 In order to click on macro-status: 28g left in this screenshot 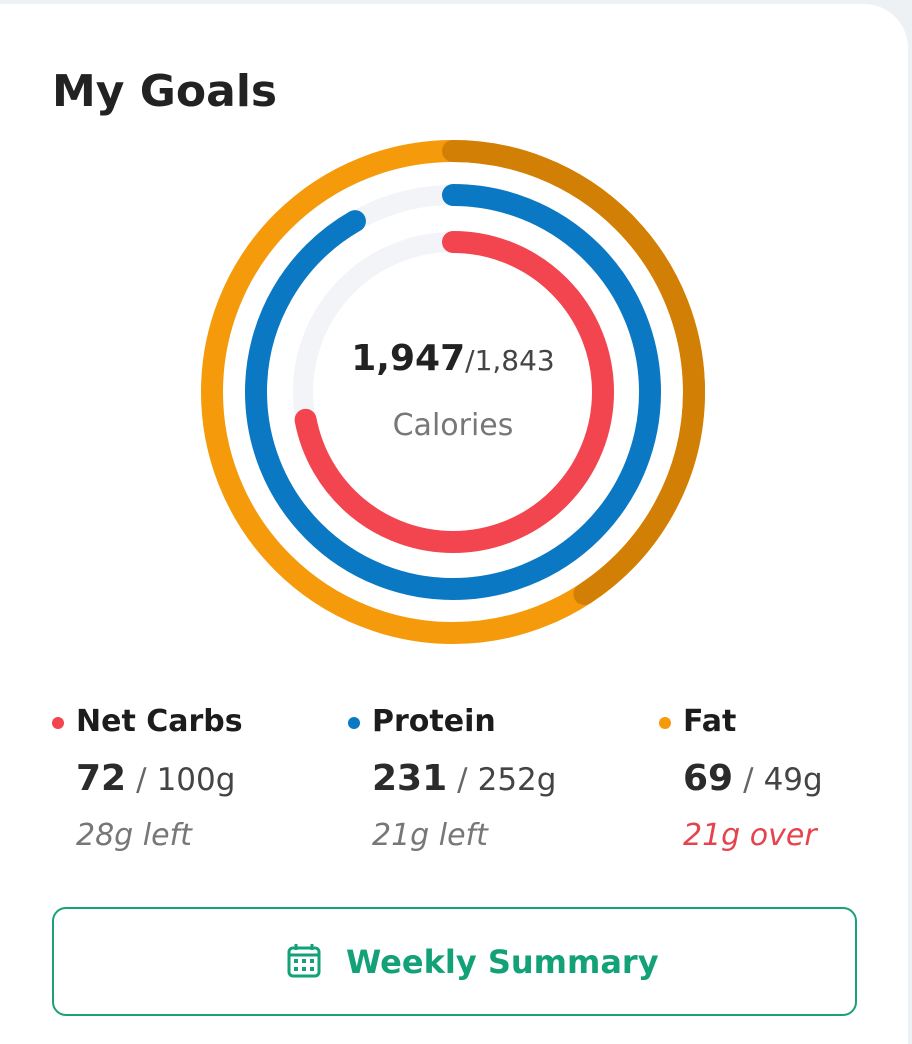, I will do `click(134, 835)`.